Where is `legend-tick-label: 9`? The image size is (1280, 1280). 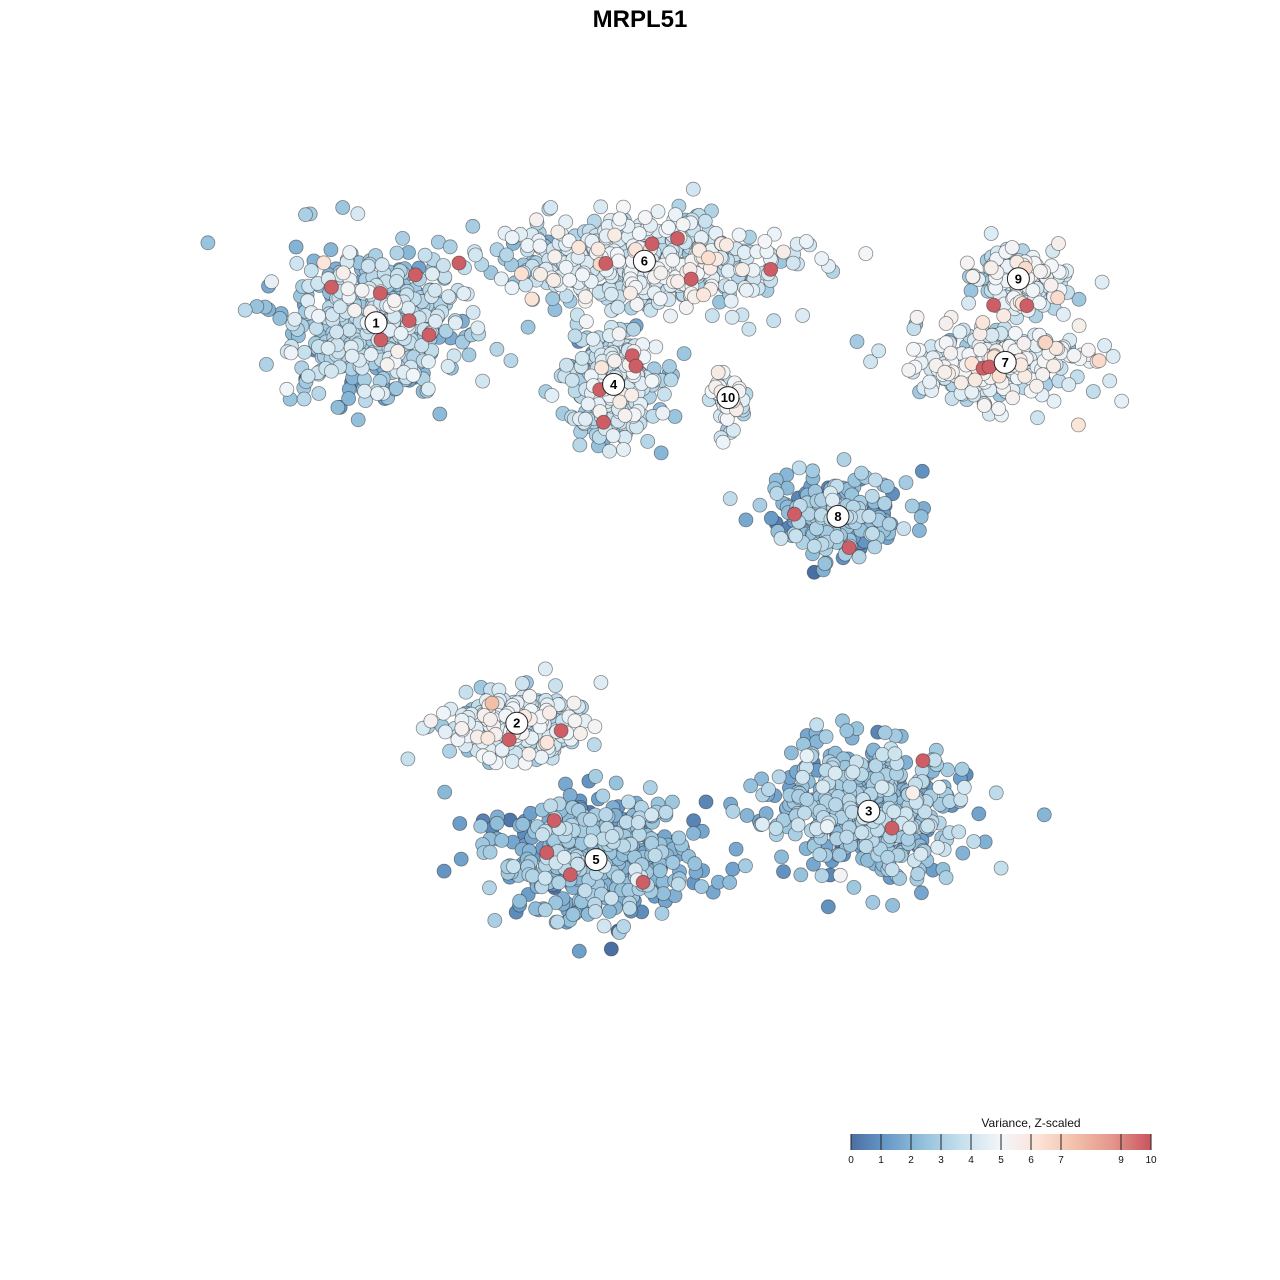 legend-tick-label: 9 is located at coordinates (1121, 1160).